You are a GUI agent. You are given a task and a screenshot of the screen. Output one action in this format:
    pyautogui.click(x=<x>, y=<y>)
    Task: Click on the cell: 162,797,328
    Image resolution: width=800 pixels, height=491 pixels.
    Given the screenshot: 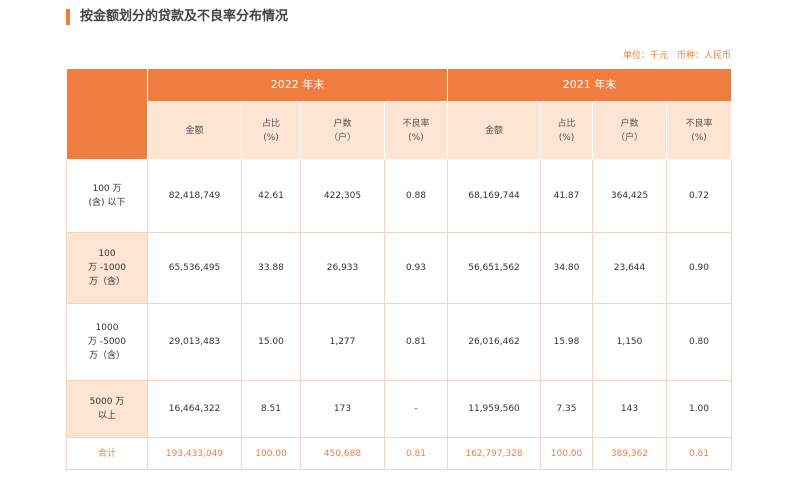 What is the action you would take?
    pyautogui.click(x=494, y=453)
    